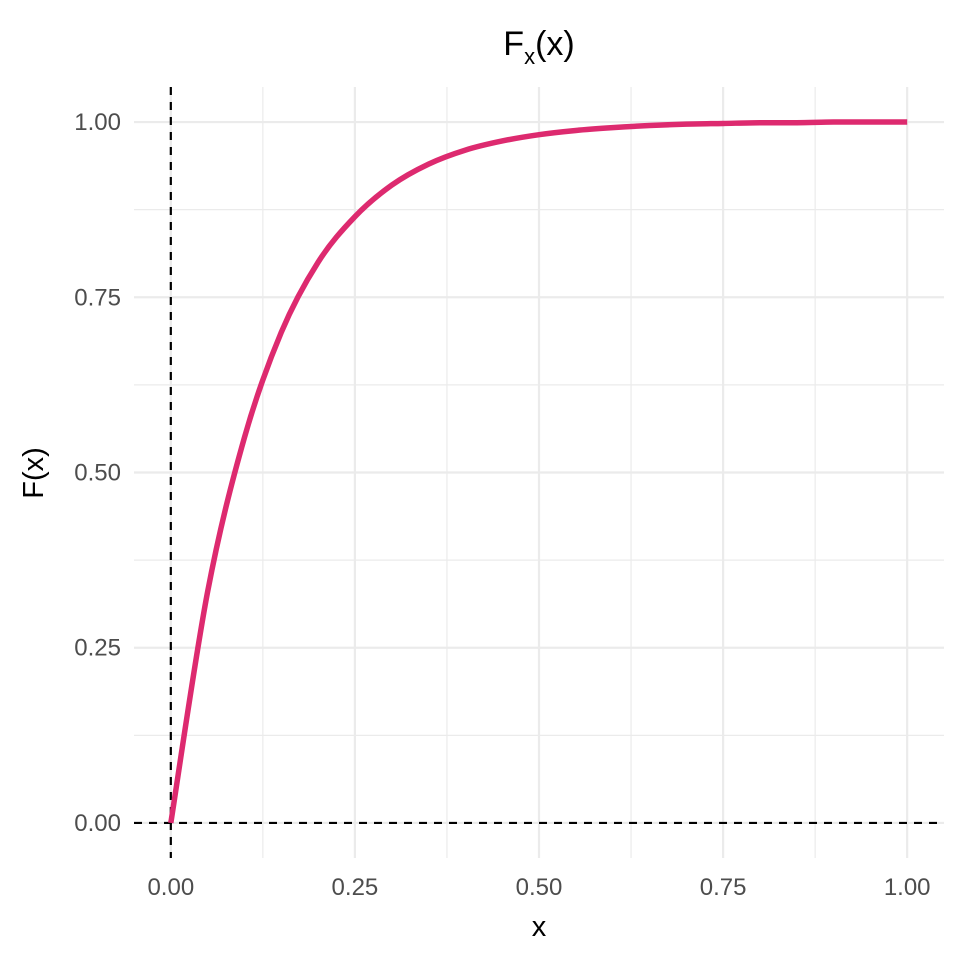  Describe the element at coordinates (907, 887) in the screenshot. I see `x-tick-label: 1.00` at that location.